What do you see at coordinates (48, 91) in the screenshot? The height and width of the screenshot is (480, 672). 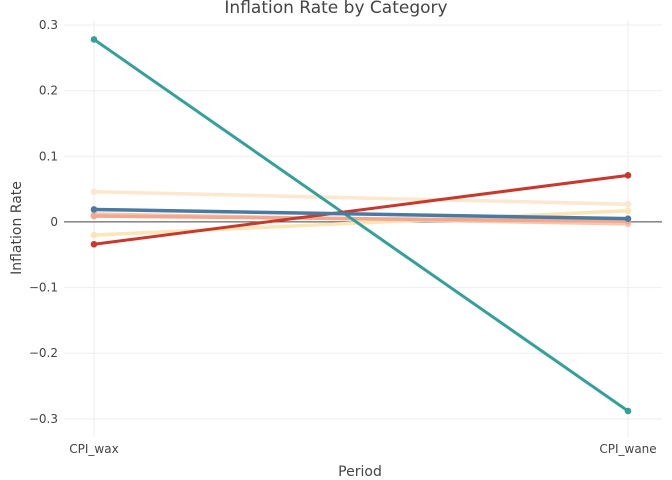 I see `y-tick-label: 0.2` at bounding box center [48, 91].